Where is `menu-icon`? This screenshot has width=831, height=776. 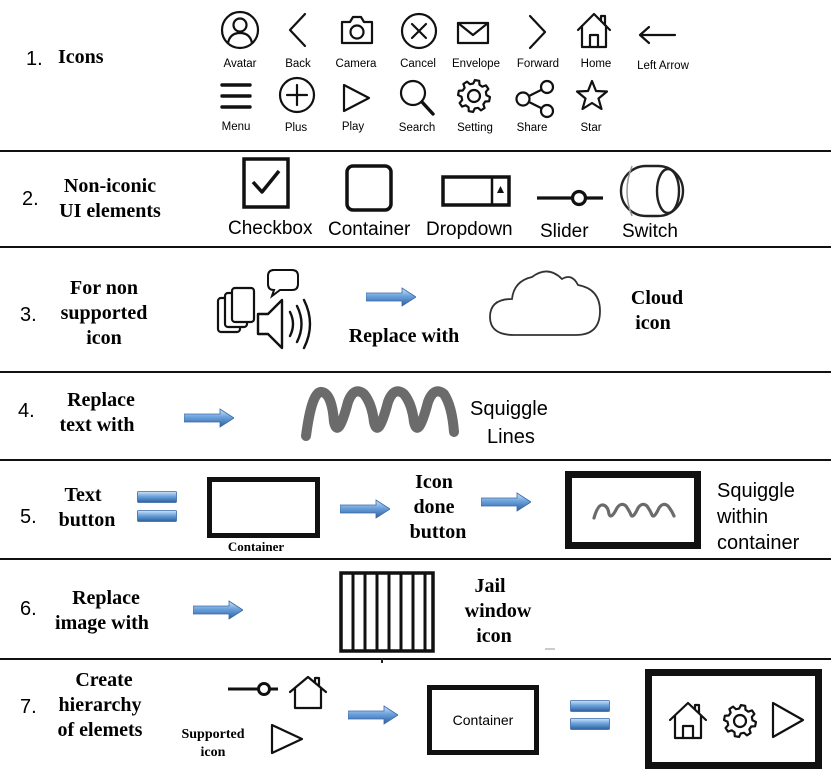
menu-icon is located at coordinates (236, 96).